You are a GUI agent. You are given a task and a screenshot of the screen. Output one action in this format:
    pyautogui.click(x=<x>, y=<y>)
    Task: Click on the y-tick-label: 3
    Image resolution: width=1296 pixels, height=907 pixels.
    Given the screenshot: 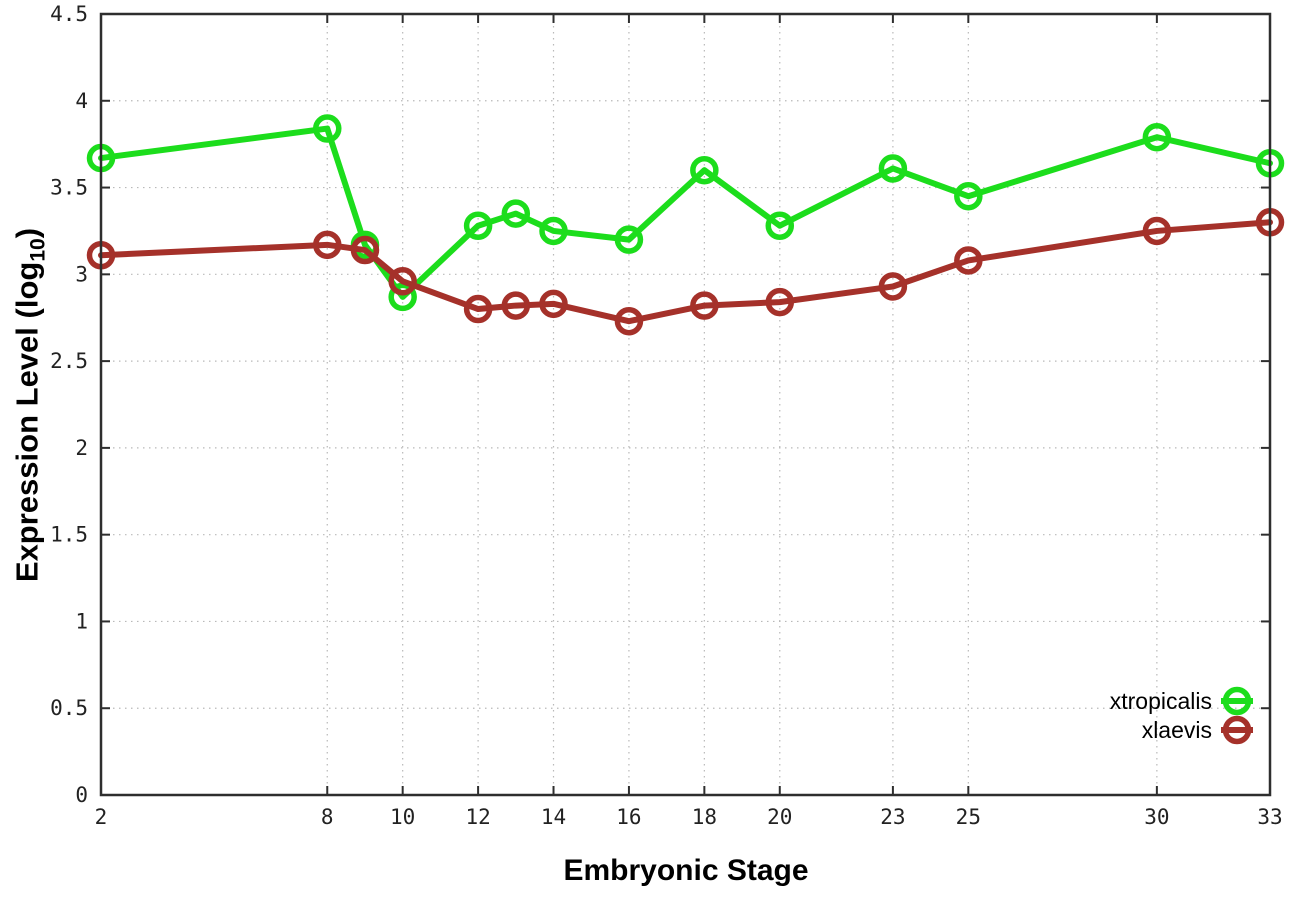 What is the action you would take?
    pyautogui.click(x=81, y=274)
    